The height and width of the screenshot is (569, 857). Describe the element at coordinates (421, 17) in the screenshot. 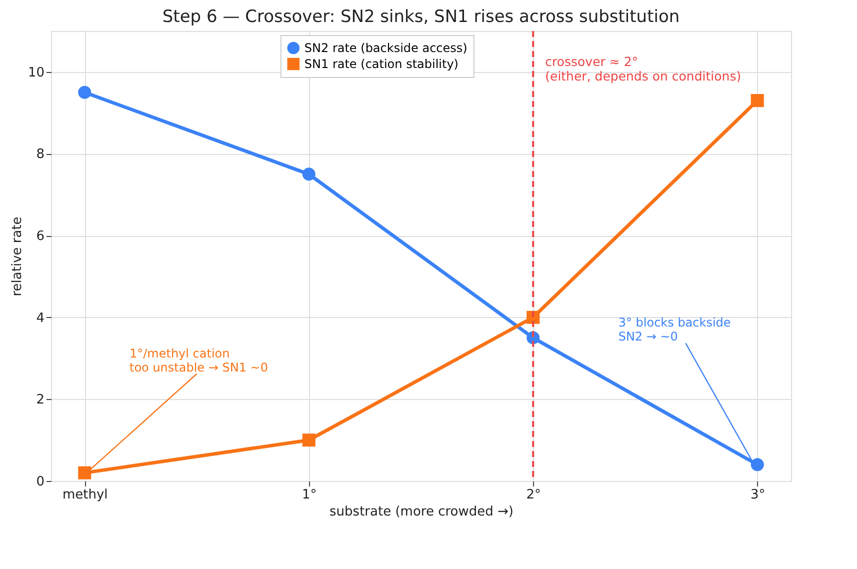

I see `chart-title: Step 6 — Crossover: SN2 sinks, SN1 rises across substitution` at that location.